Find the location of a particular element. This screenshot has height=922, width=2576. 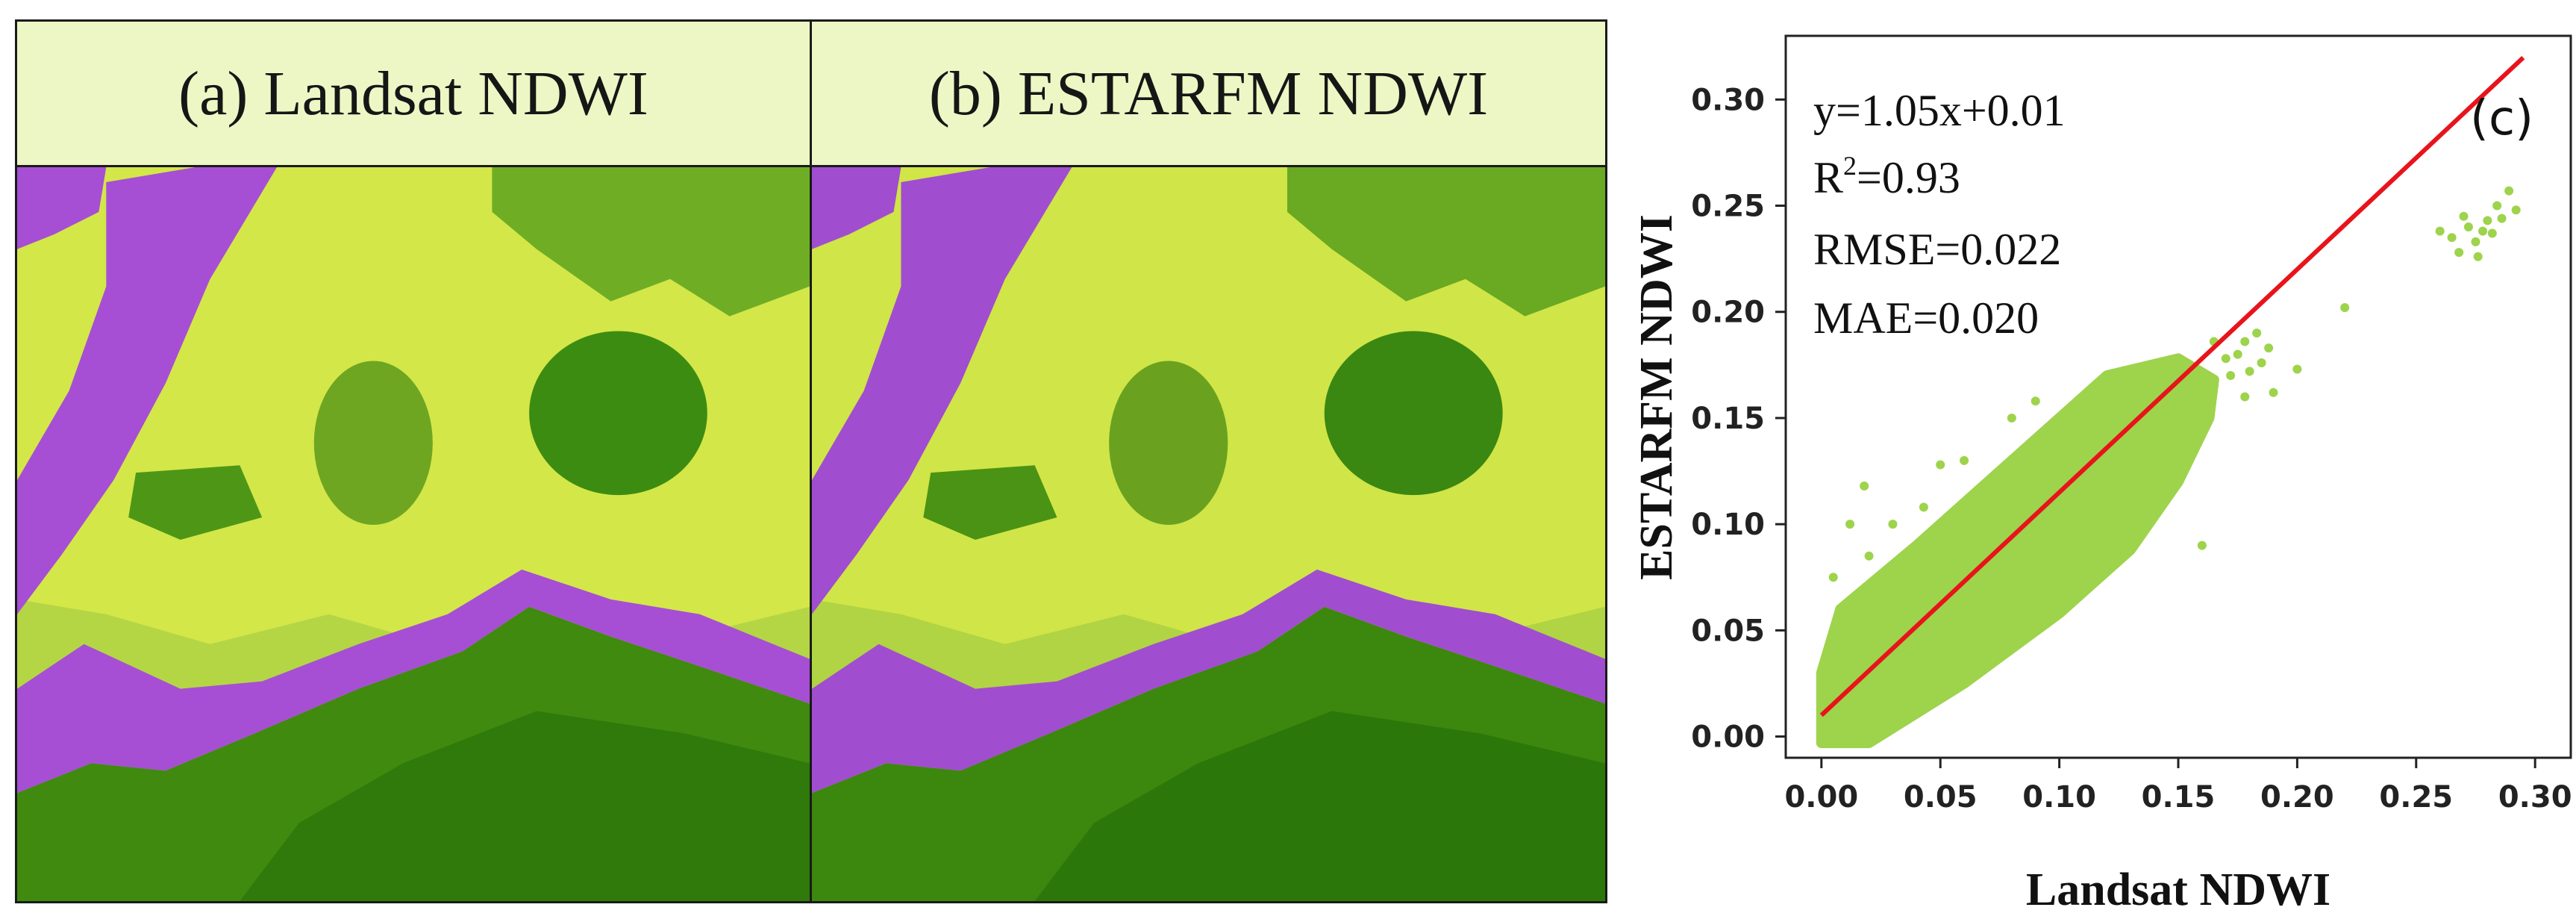

x-tick-label: 0.10 is located at coordinates (2059, 797).